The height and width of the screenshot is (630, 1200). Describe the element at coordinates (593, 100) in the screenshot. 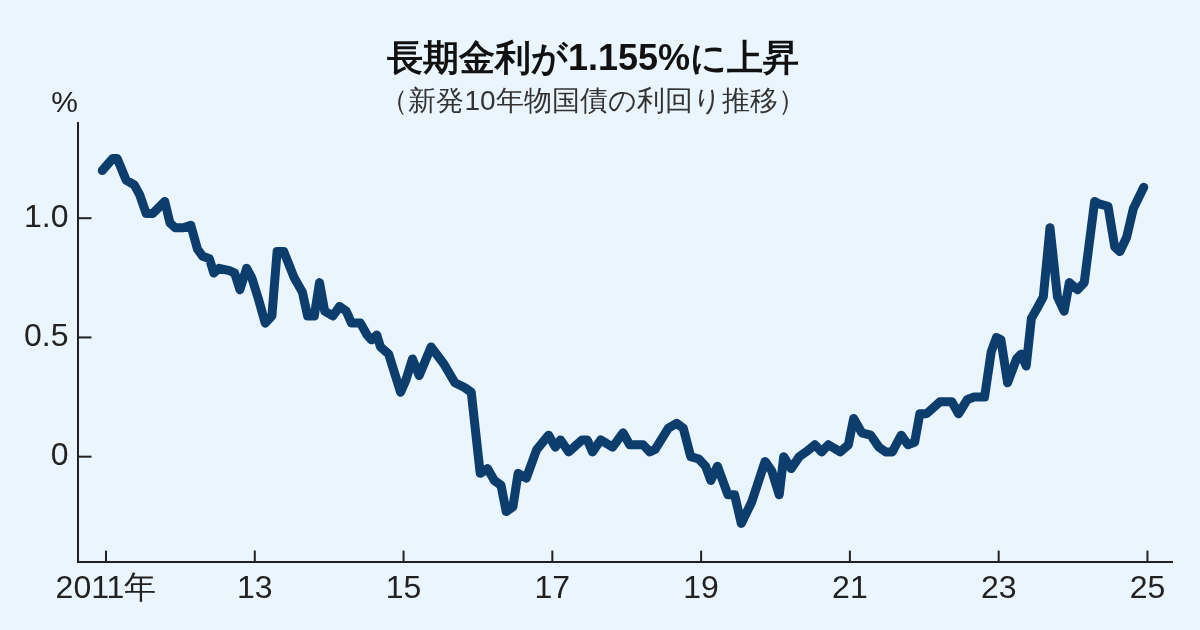

I see `chart-subtitle: （新発10年物国債の利回り推移）` at that location.